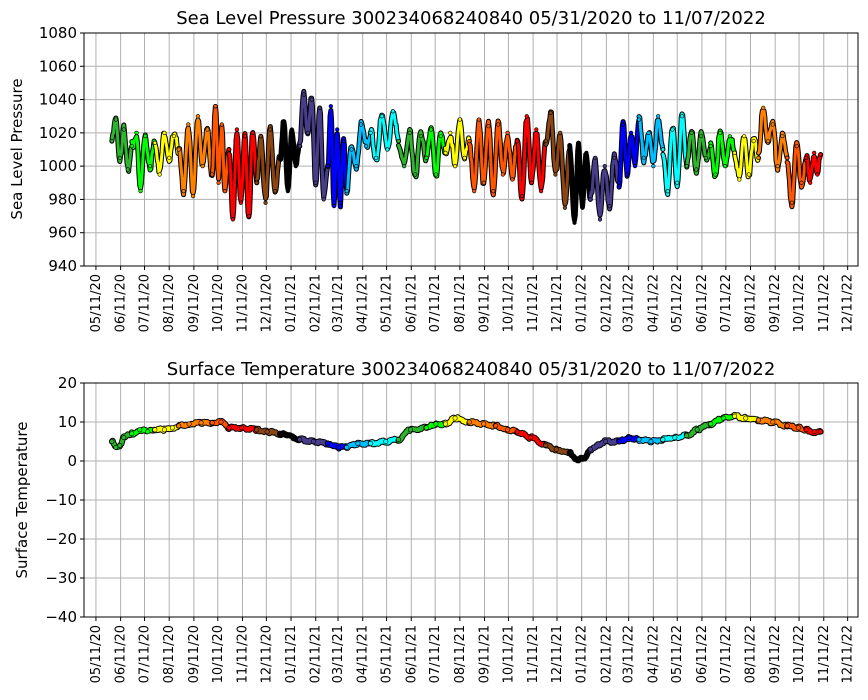 This screenshot has width=868, height=700. What do you see at coordinates (824, 654) in the screenshot?
I see `x-tick-label: 11/11/22` at bounding box center [824, 654].